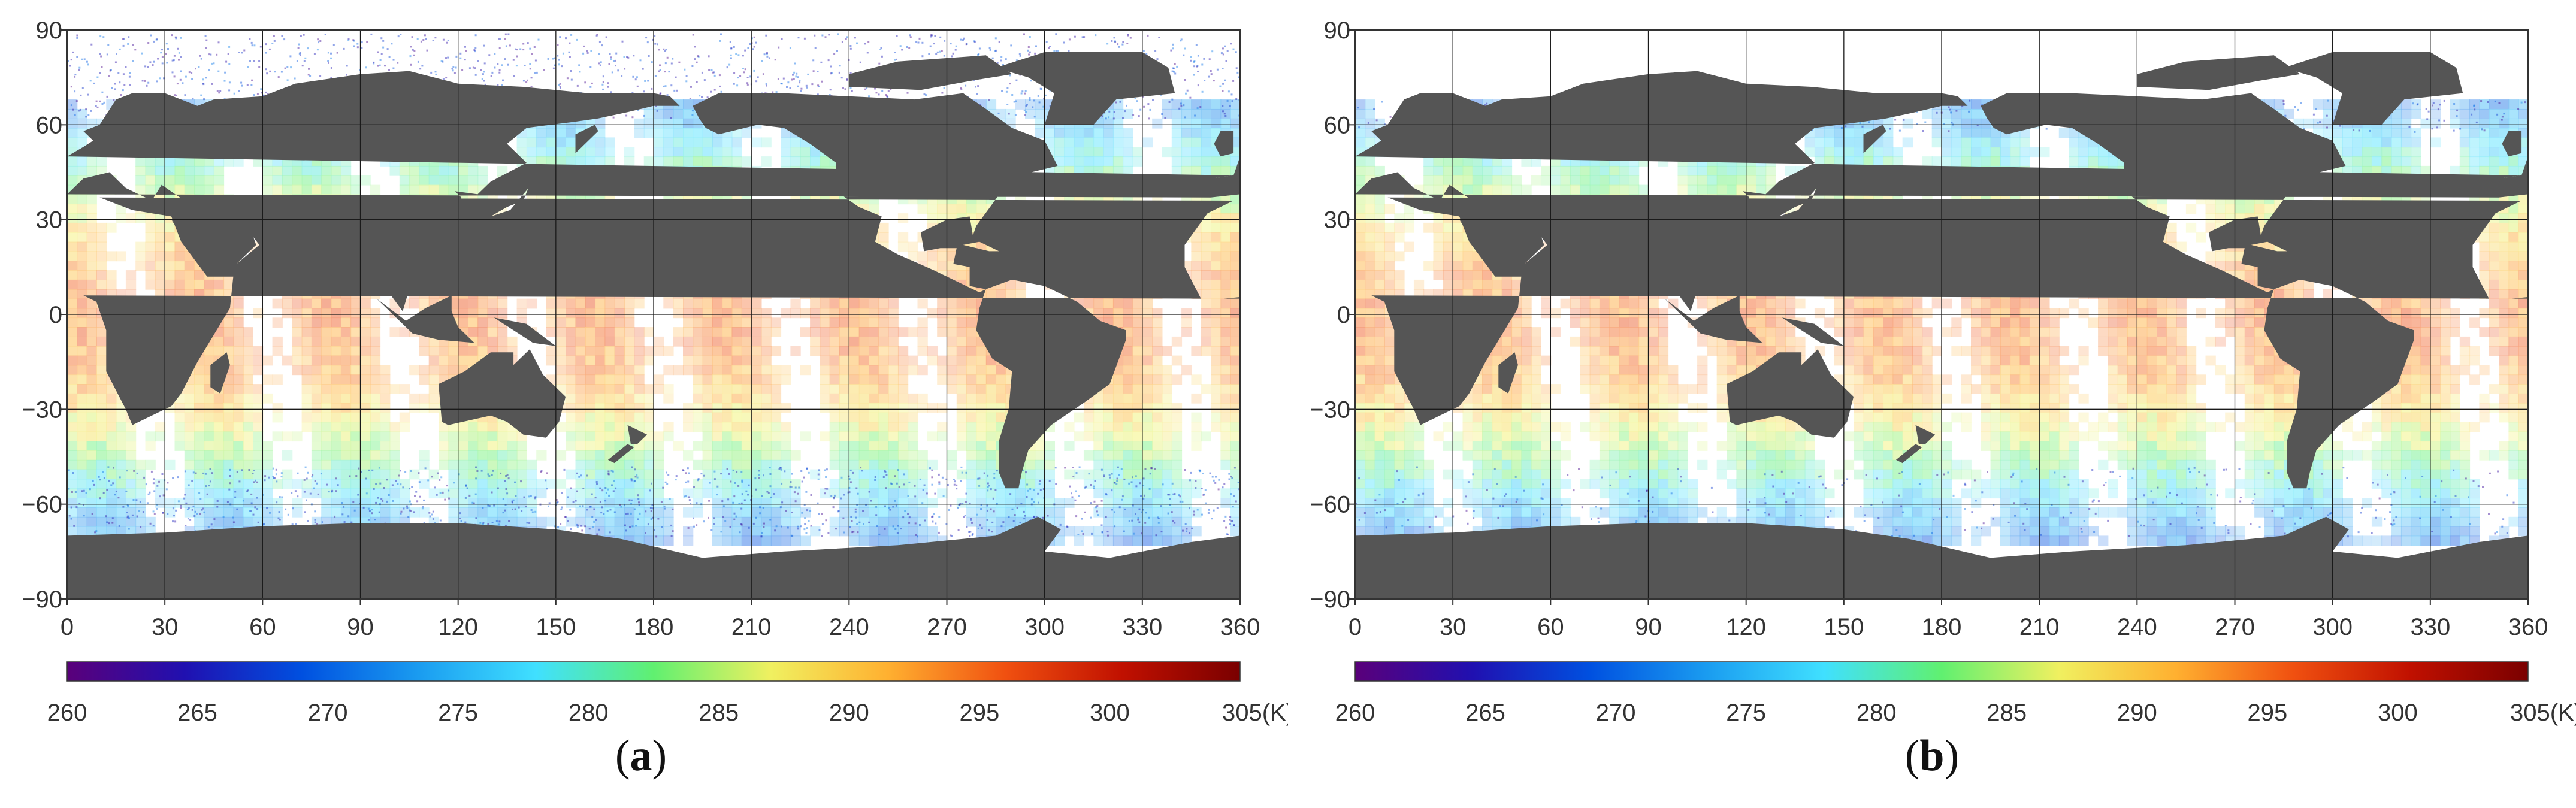  I want to click on panel-b-caption: (b), so click(1932, 755).